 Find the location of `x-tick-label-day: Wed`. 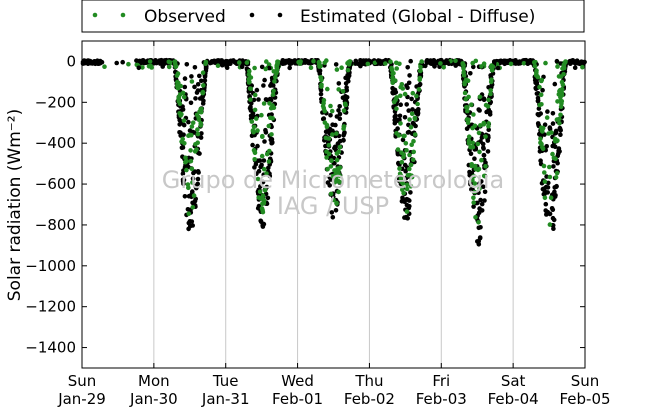

x-tick-label-day: Wed is located at coordinates (297, 381).